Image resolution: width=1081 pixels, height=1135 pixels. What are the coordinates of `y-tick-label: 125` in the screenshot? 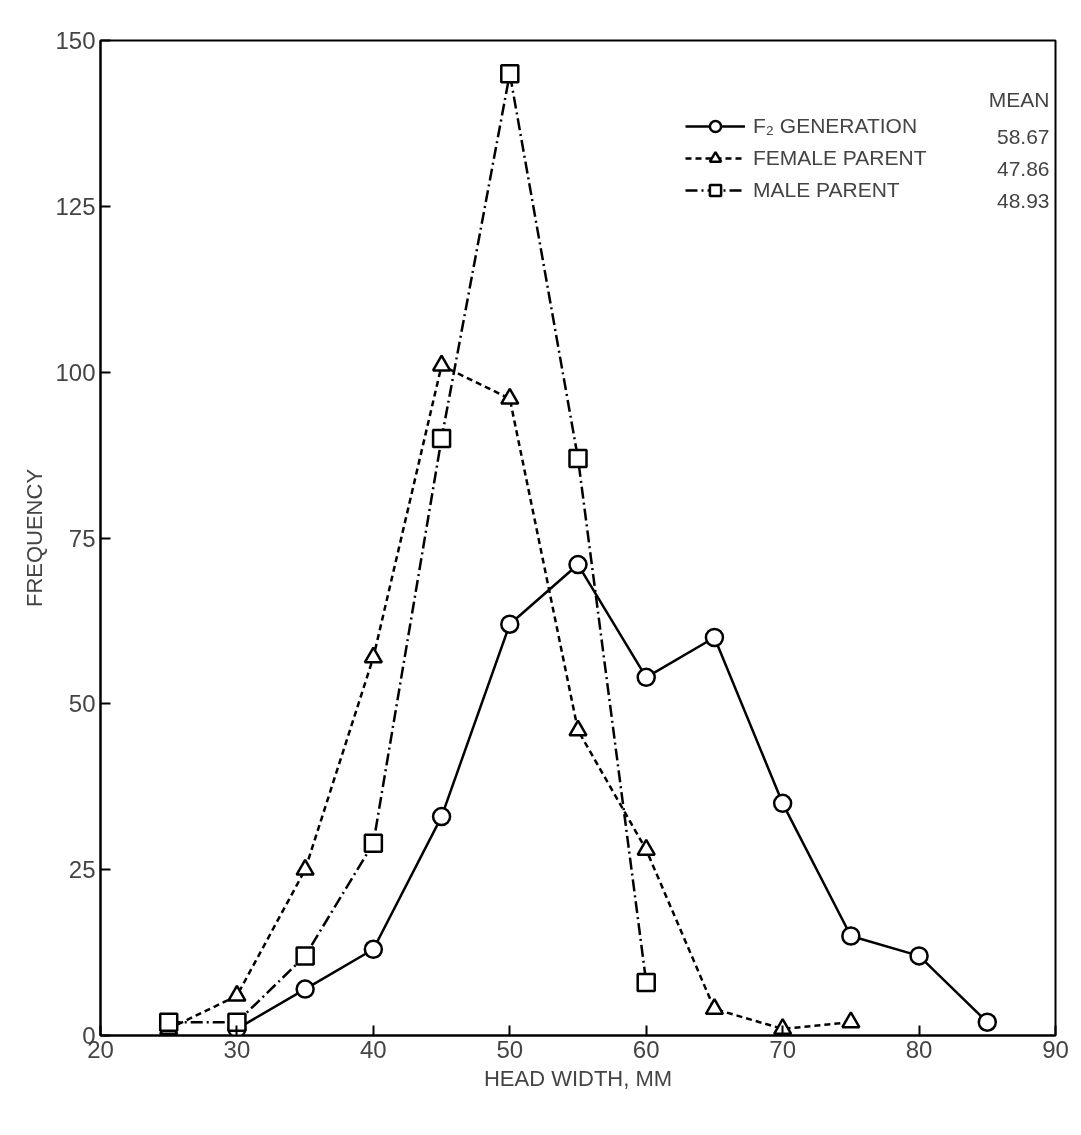 It's located at (75, 206).